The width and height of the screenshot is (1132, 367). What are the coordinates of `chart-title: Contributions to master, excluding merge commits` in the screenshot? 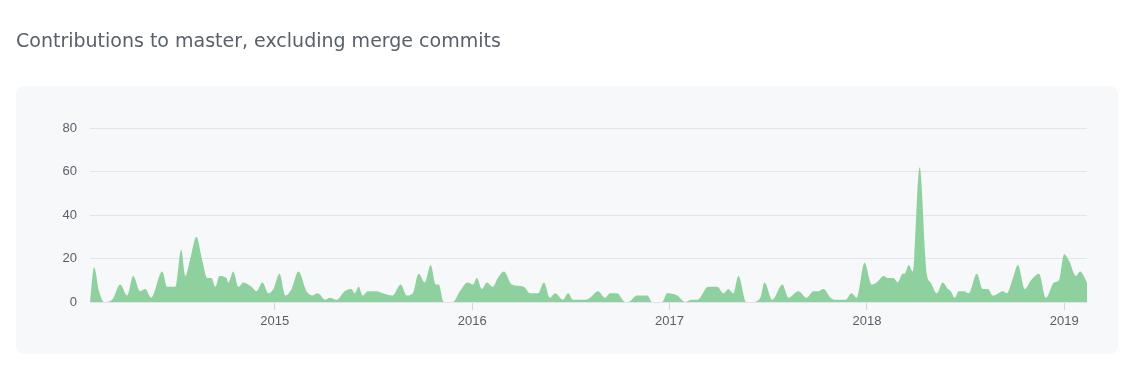 It's located at (258, 40).